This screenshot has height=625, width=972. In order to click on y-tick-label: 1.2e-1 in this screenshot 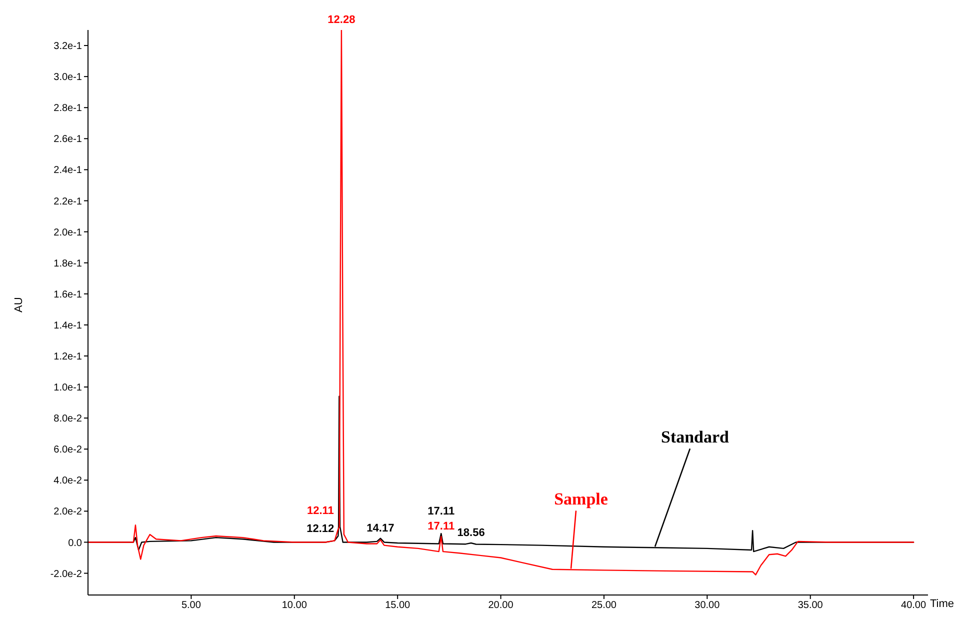, I will do `click(68, 357)`.